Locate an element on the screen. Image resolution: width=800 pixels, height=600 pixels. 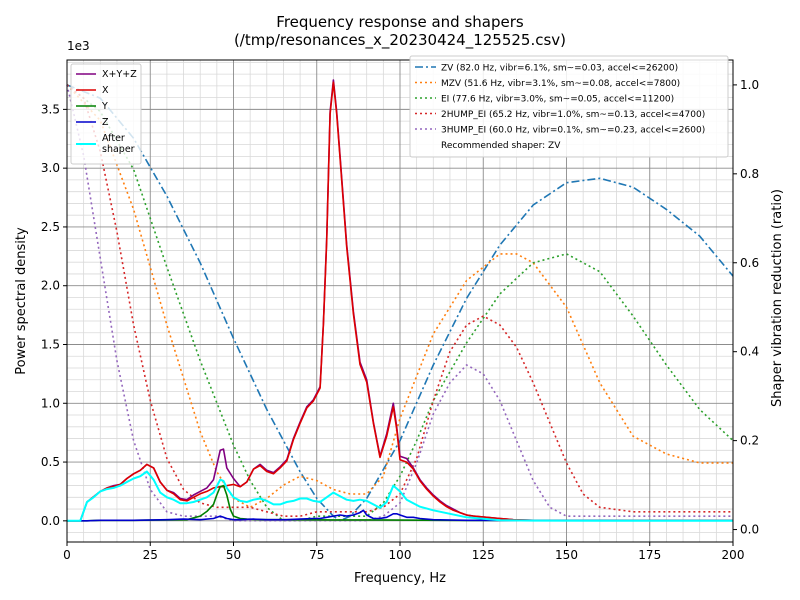
y-tick-label: 3.0 is located at coordinates (50, 168).